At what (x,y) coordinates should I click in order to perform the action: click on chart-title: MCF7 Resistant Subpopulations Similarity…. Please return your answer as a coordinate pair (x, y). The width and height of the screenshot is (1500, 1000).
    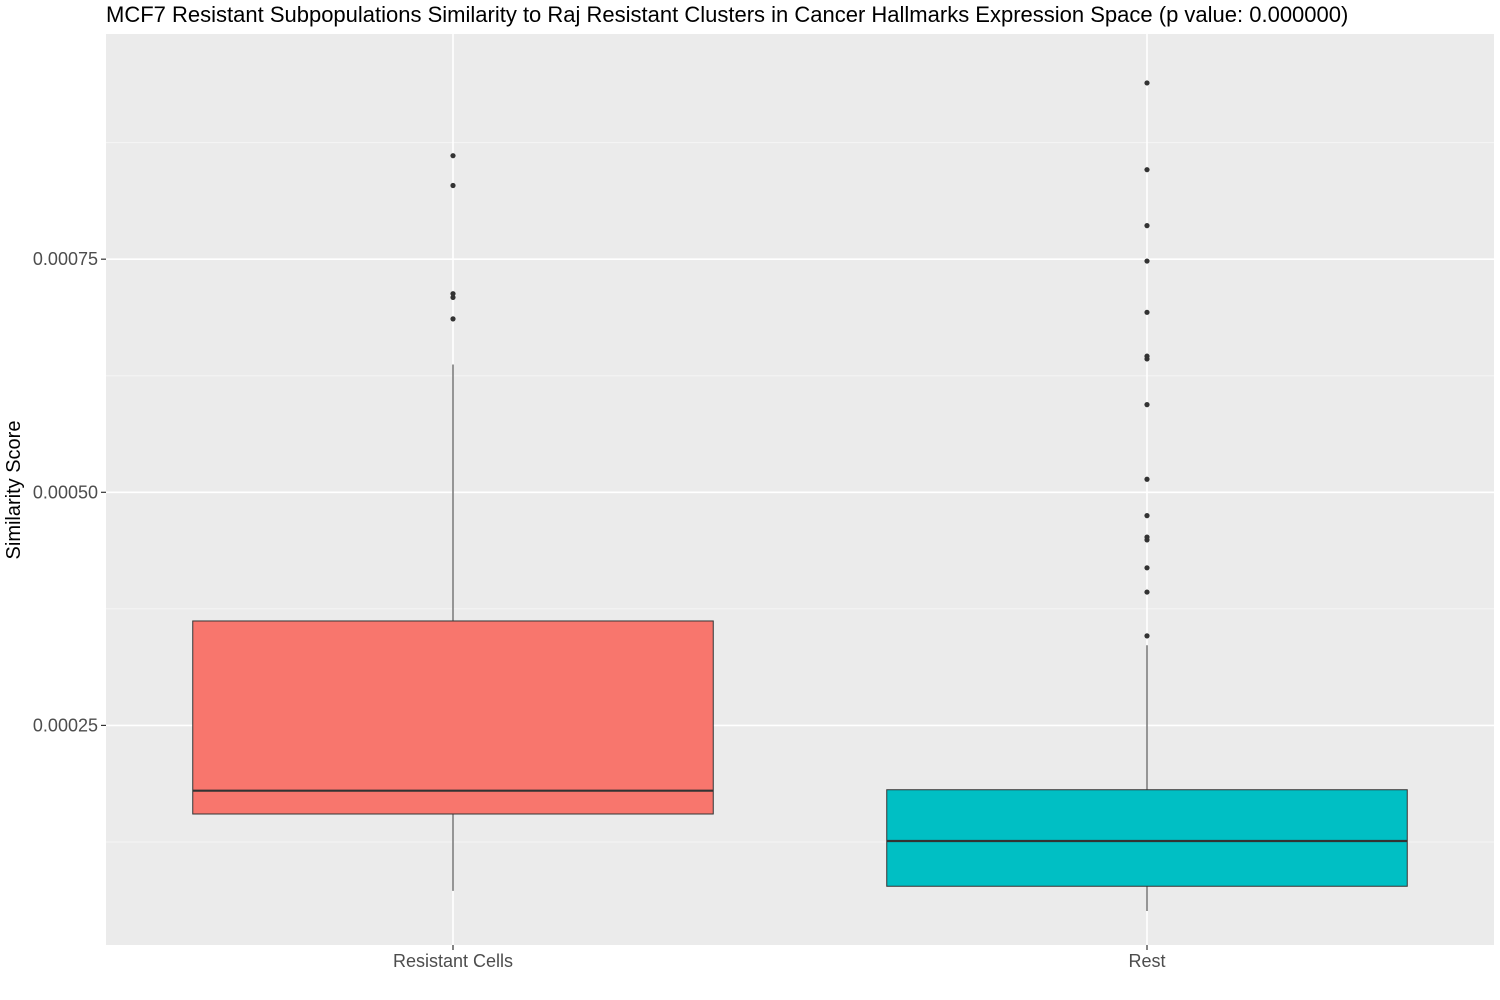
    Looking at the image, I should click on (727, 14).